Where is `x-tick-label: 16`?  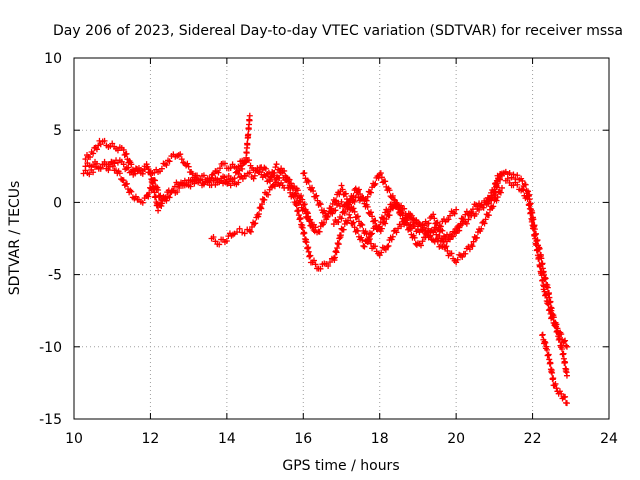 x-tick-label: 16 is located at coordinates (303, 439).